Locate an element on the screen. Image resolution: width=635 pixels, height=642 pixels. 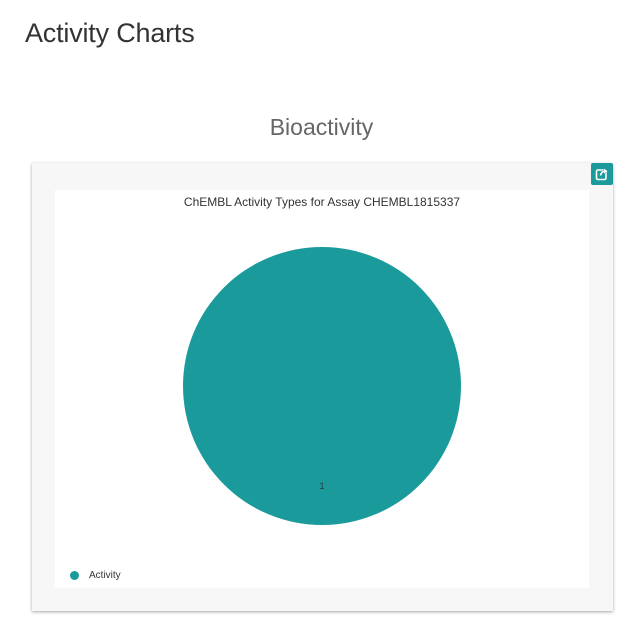
share-button is located at coordinates (602, 174).